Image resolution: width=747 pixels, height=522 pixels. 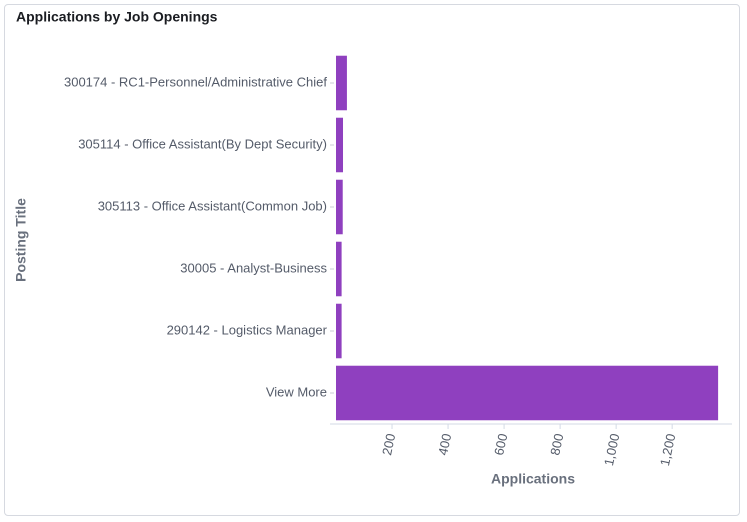 What do you see at coordinates (556, 444) in the screenshot?
I see `x-tick-label: 800` at bounding box center [556, 444].